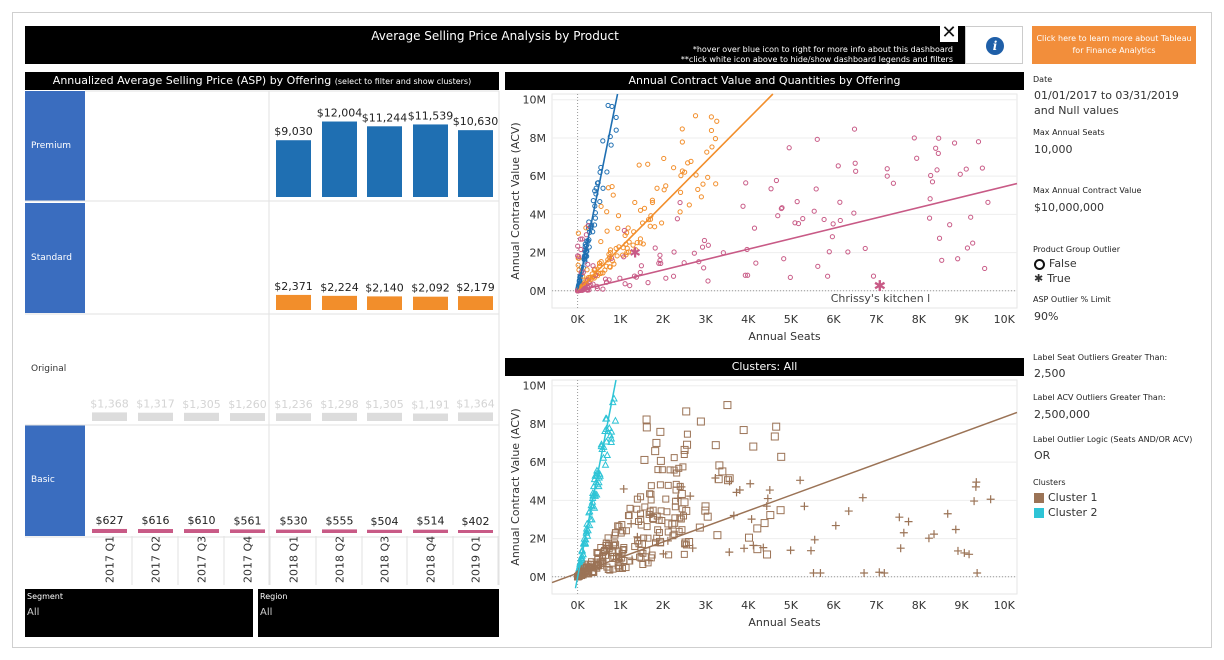 The width and height of the screenshot is (1224, 660). What do you see at coordinates (620, 605) in the screenshot?
I see `x-tick-label: 1K` at bounding box center [620, 605].